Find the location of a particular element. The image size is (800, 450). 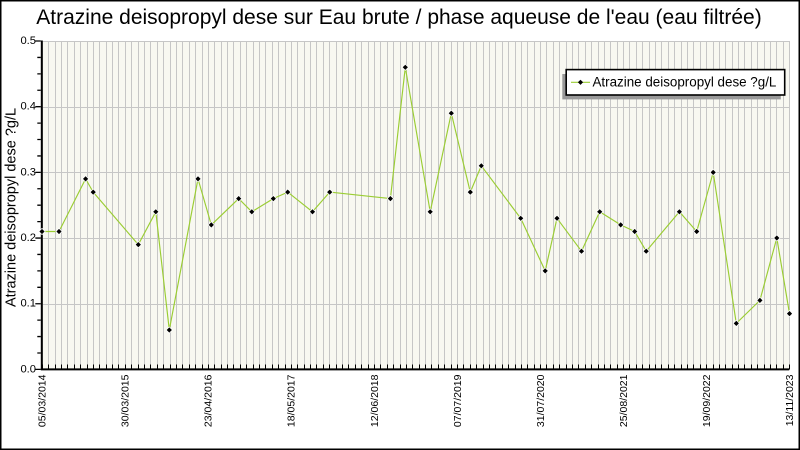

svg-text: 07/07/2019 is located at coordinates (458, 400).